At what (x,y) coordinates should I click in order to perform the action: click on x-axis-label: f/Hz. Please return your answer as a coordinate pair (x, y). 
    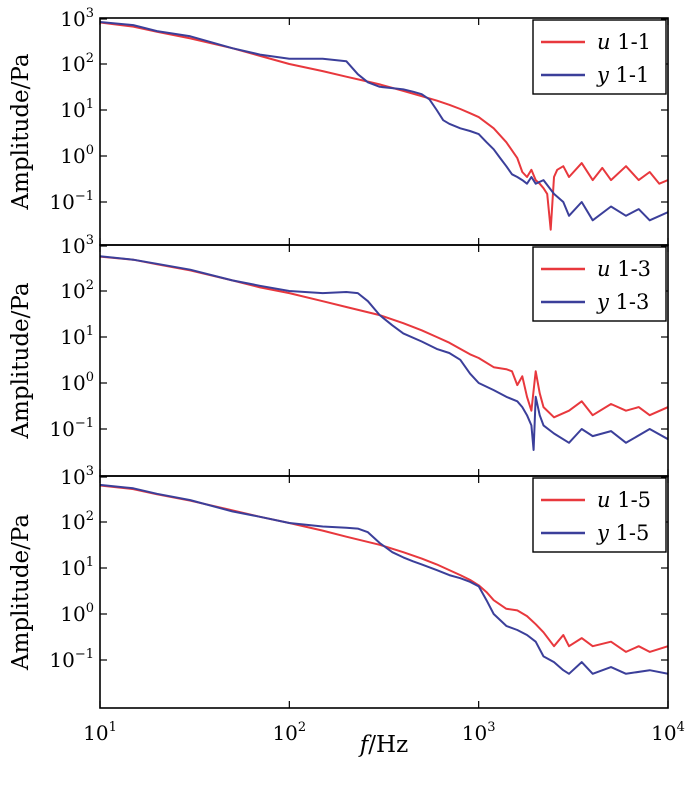
    Looking at the image, I should click on (383, 745).